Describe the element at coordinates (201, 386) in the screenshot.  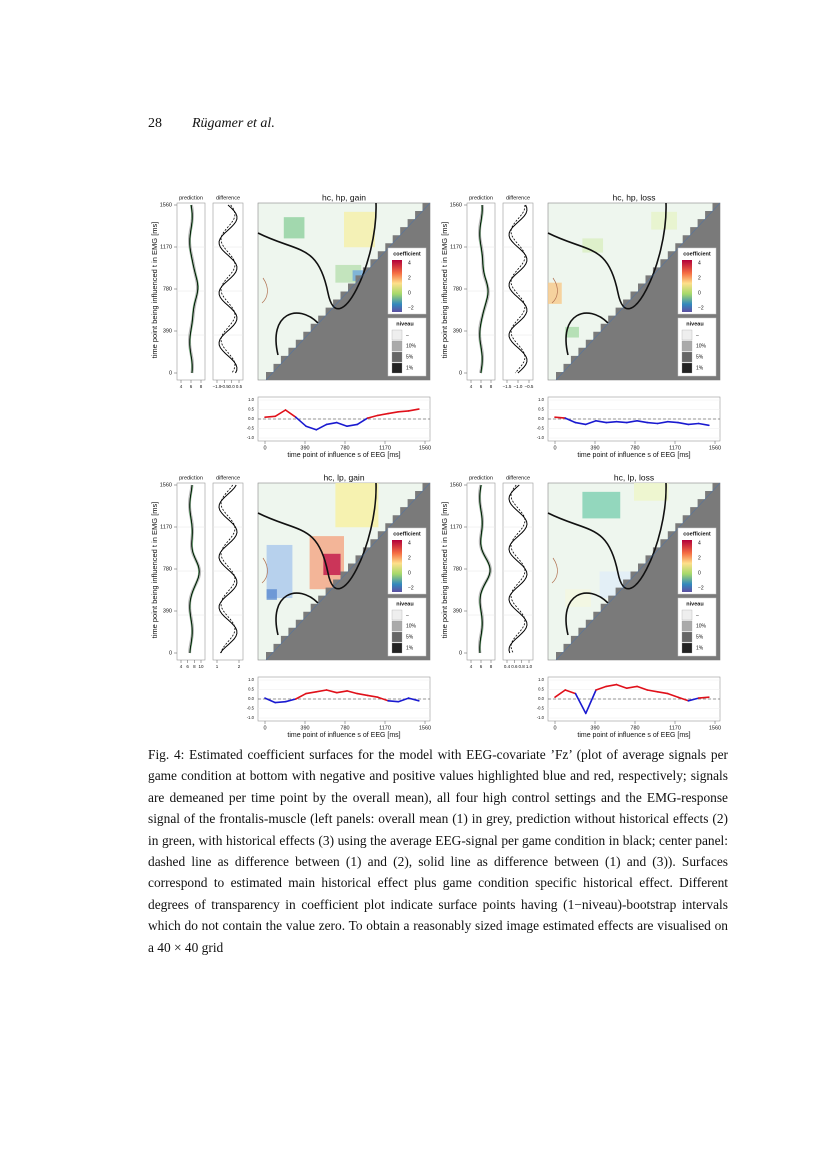
I see `x-tick-label: 8` at that location.